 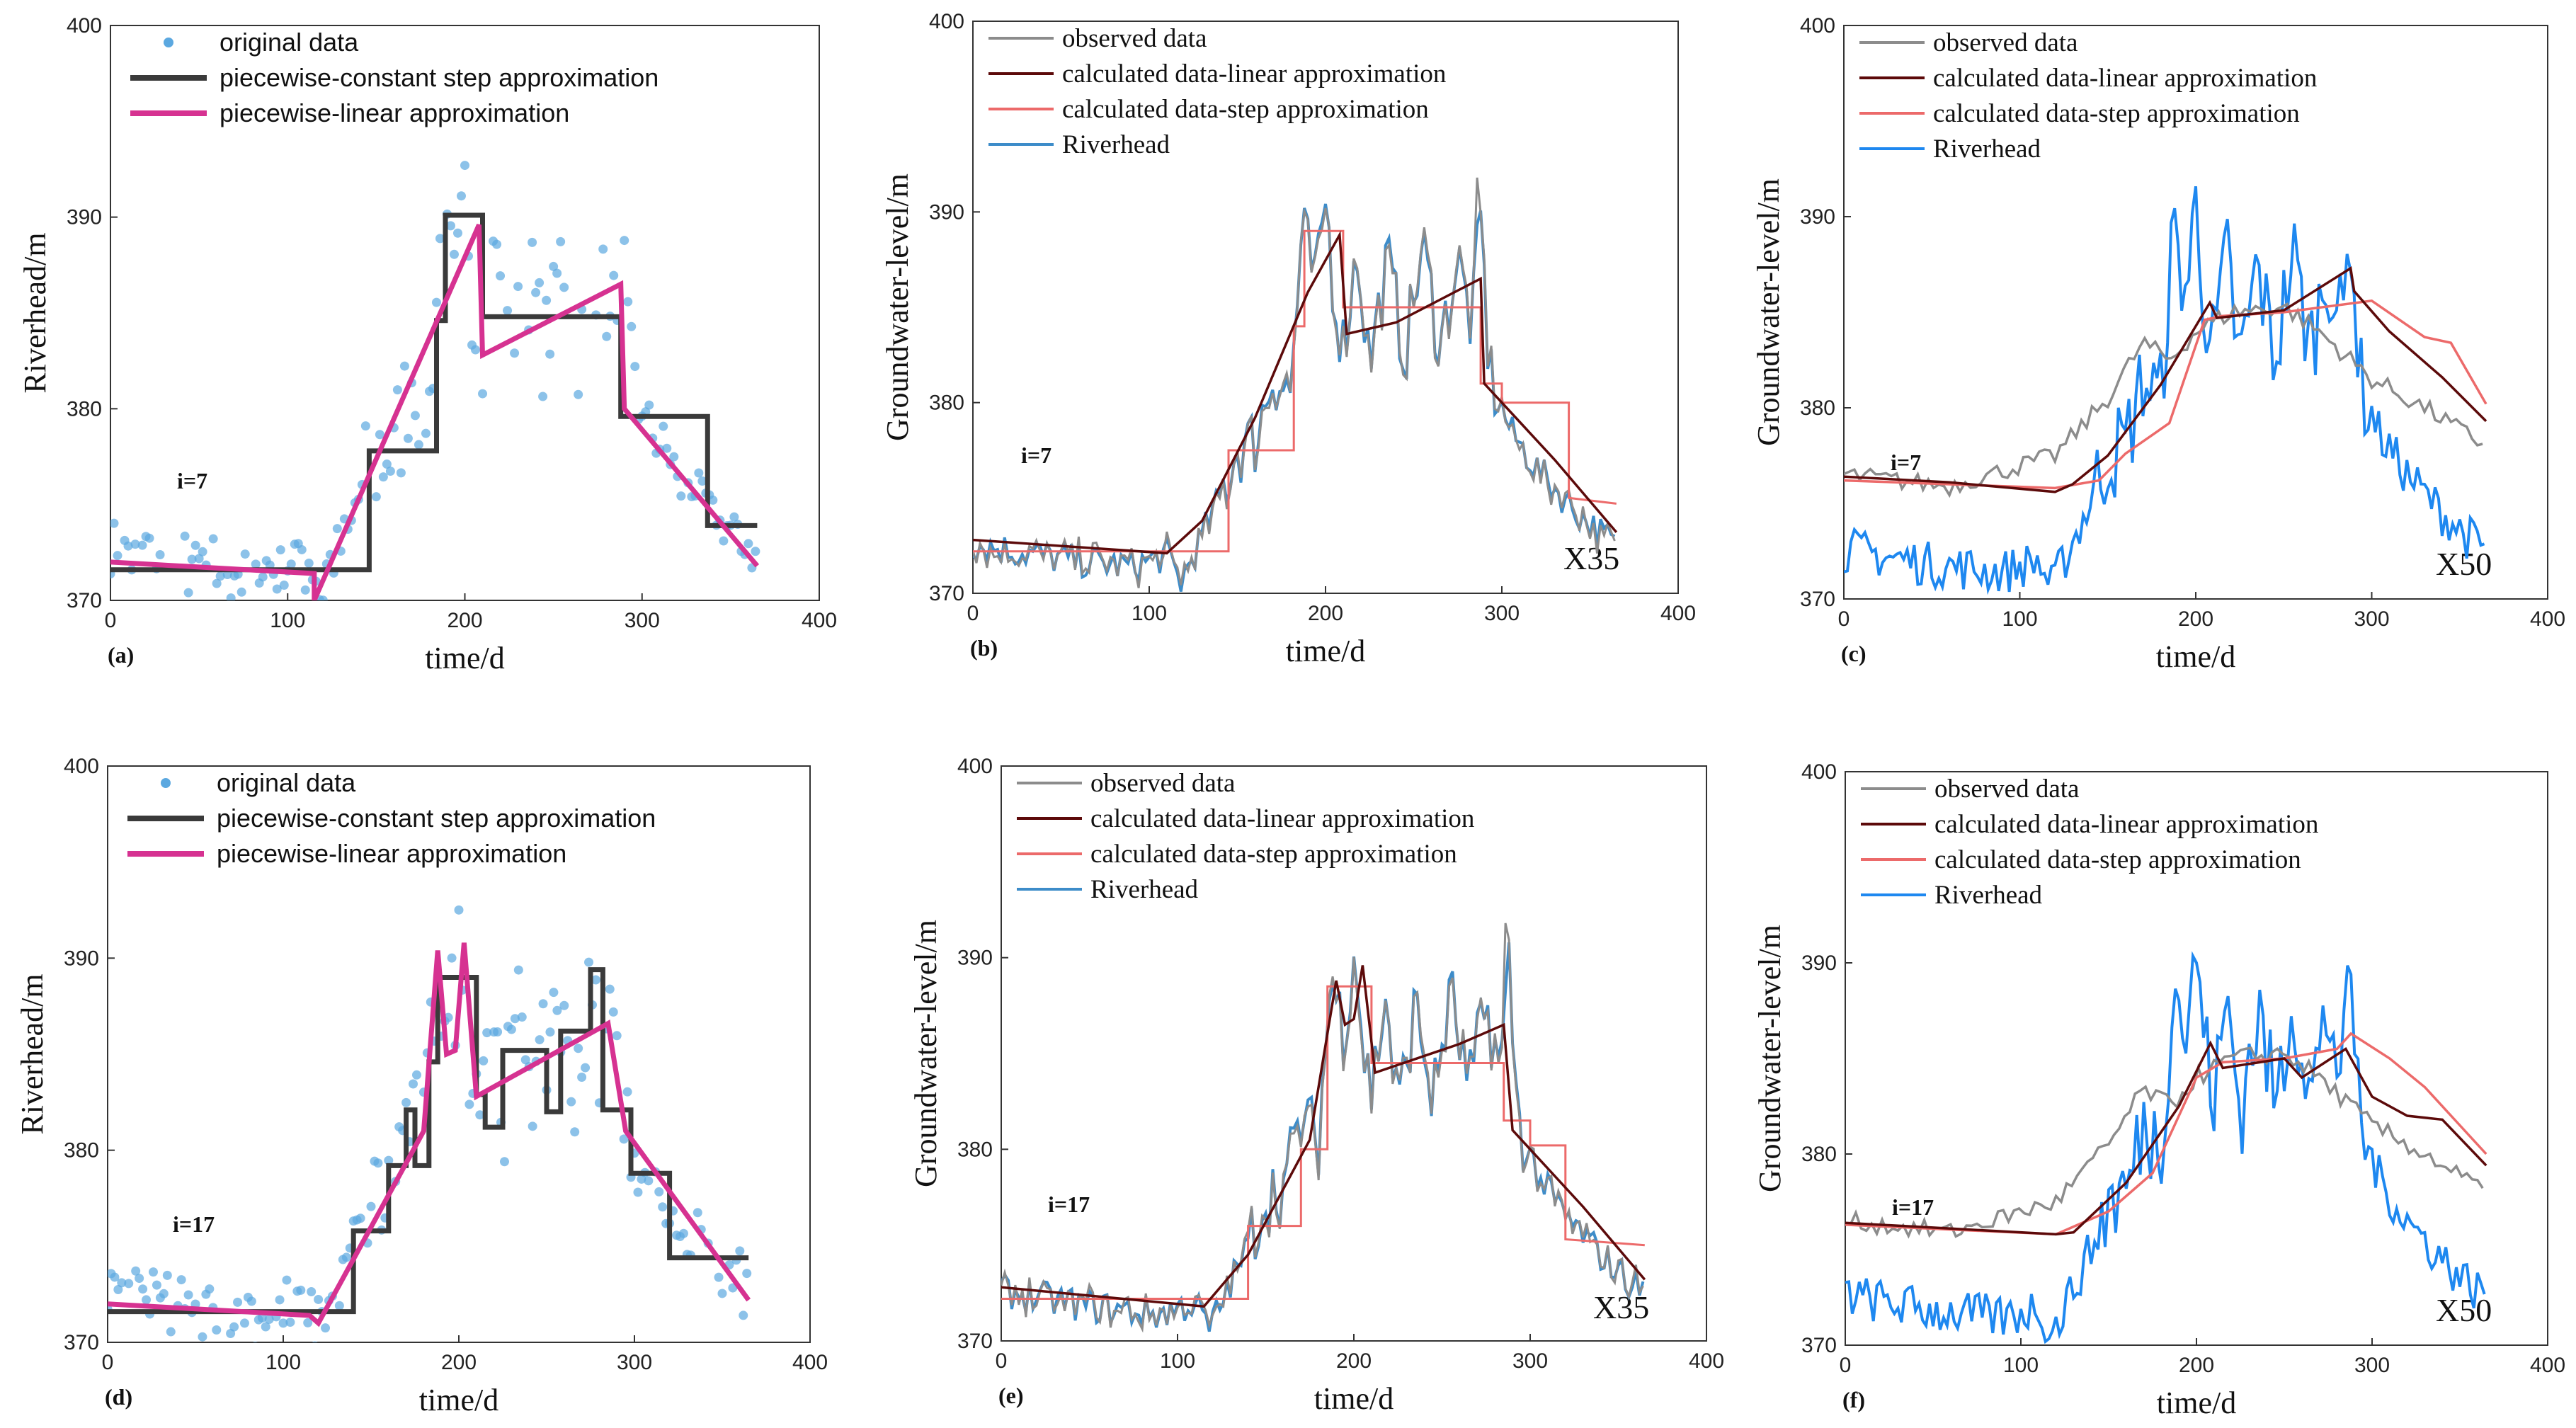 I want to click on y-tick-label: 400, so click(x=82, y=766).